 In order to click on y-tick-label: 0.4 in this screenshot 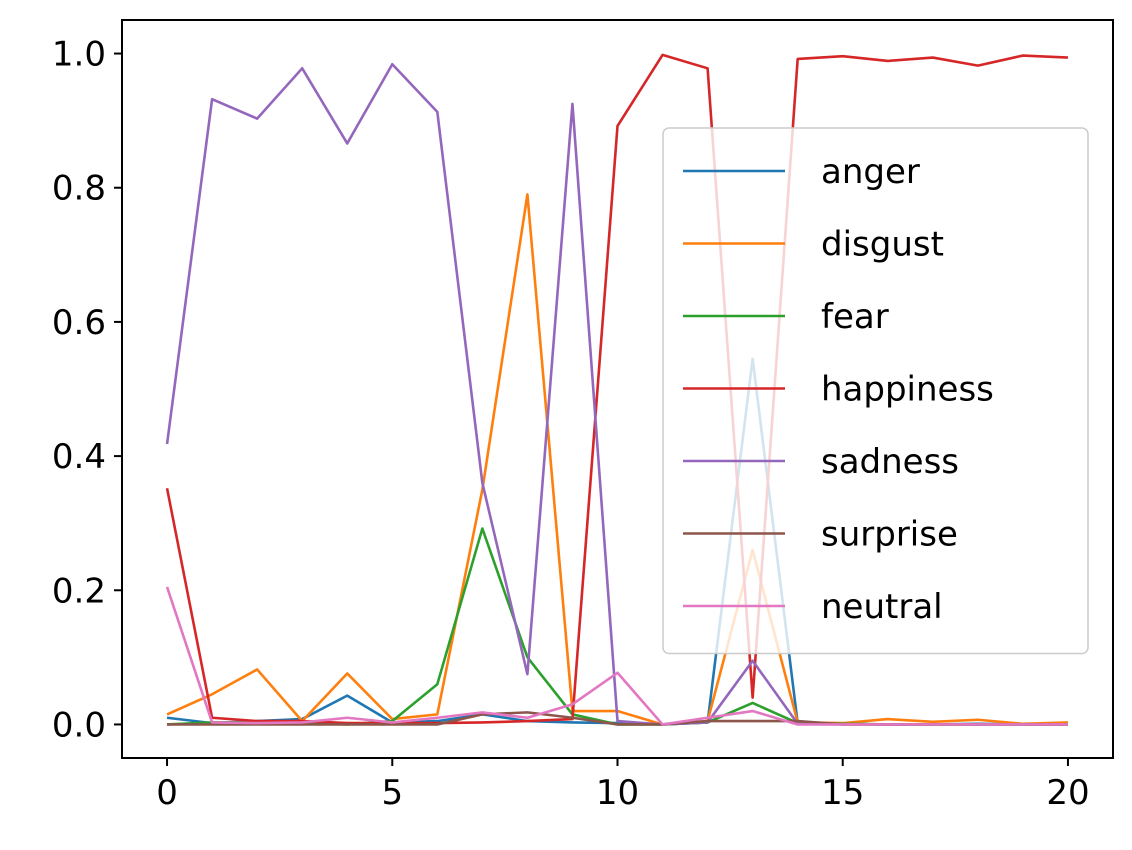, I will do `click(79, 457)`.